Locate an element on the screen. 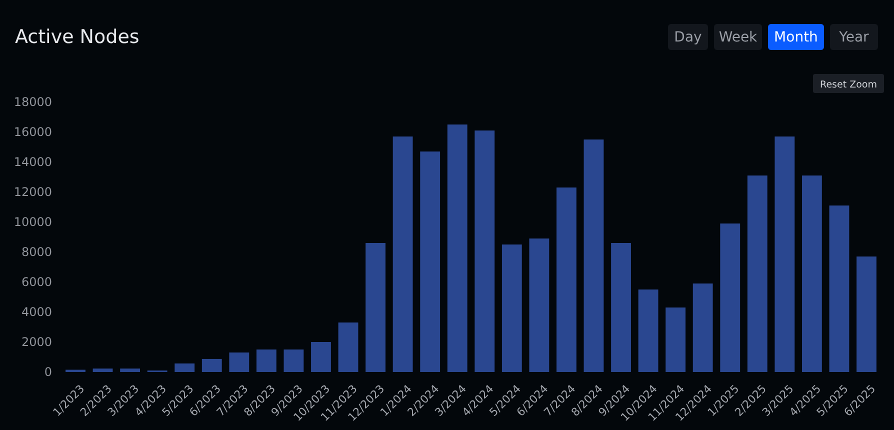 Image resolution: width=894 pixels, height=430 pixels. text: Week is located at coordinates (738, 38).